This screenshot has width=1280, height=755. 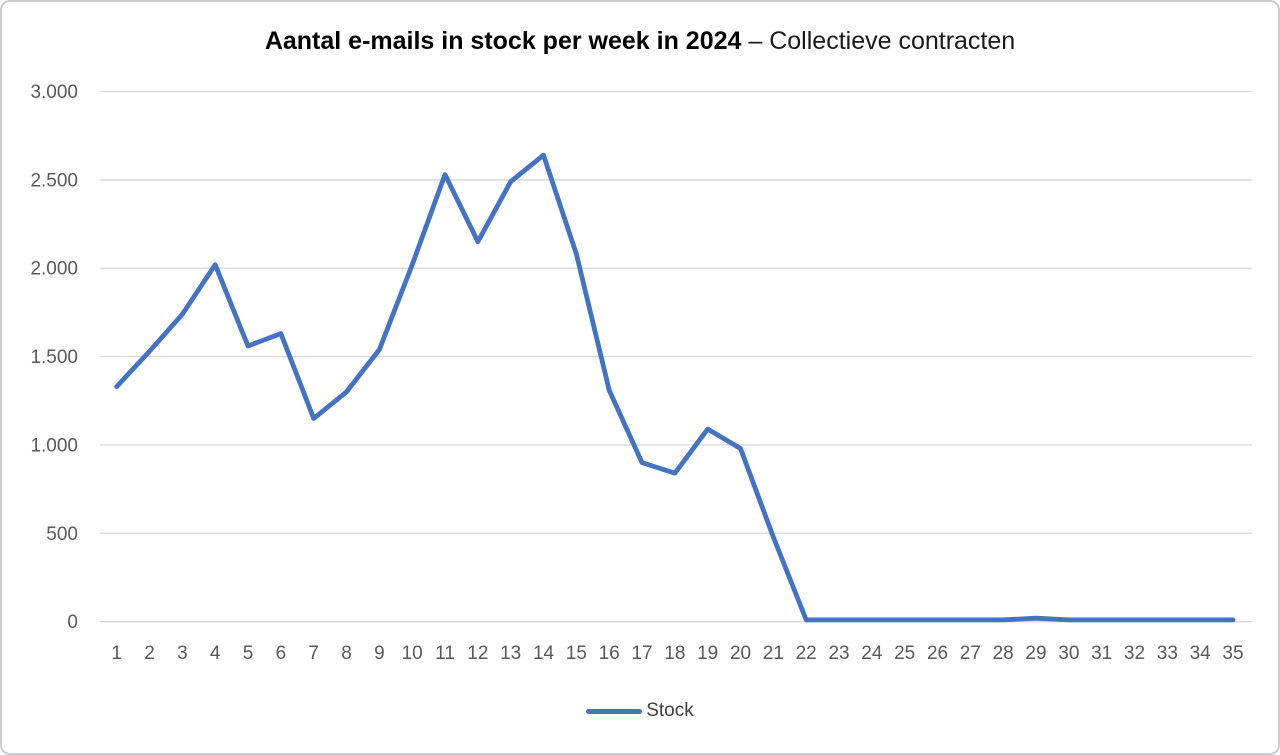 I want to click on x-axis-tick-label: 26, so click(x=937, y=653).